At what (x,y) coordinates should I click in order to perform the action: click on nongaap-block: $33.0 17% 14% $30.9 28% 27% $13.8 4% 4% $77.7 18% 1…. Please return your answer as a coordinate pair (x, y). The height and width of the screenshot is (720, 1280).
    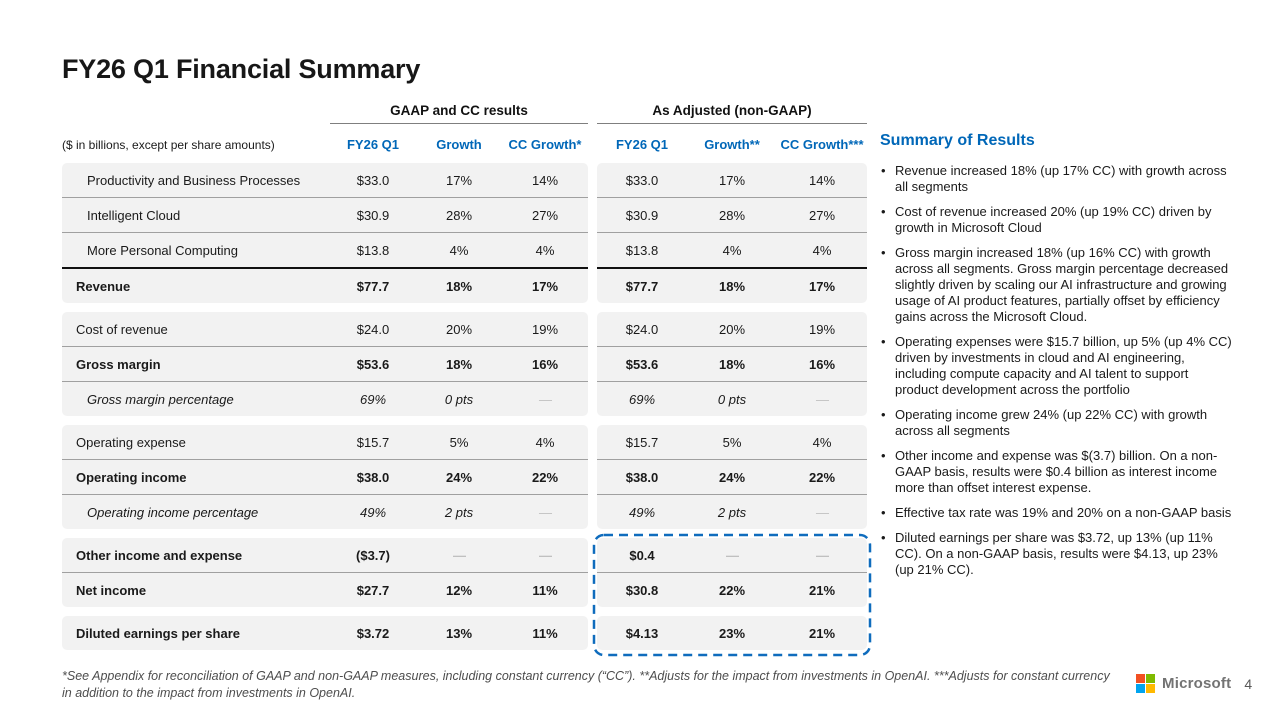
    Looking at the image, I should click on (732, 233).